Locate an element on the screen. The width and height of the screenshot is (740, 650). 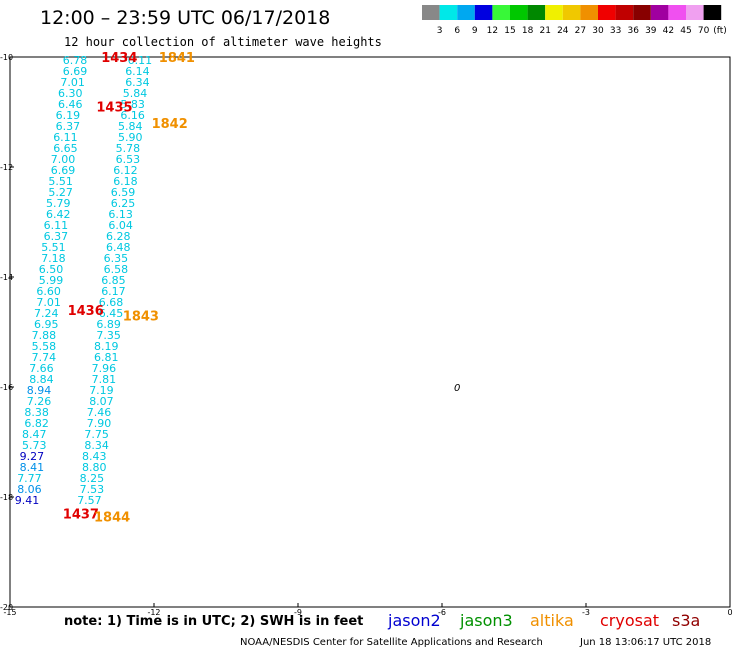
legend-cryosat: cryosat is located at coordinates (629, 620).